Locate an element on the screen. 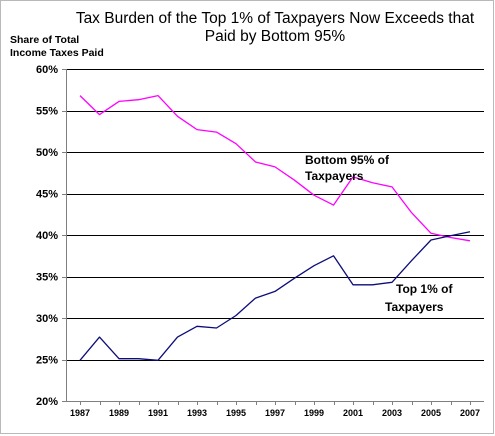 Image resolution: width=495 pixels, height=436 pixels. y-tick-label: 60% is located at coordinates (47, 70).